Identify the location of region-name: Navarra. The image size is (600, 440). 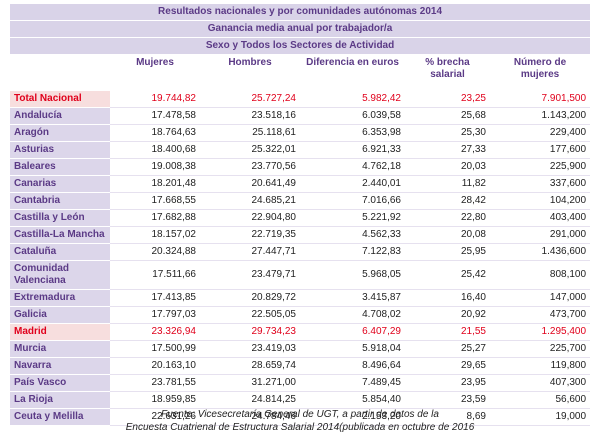
(60, 366).